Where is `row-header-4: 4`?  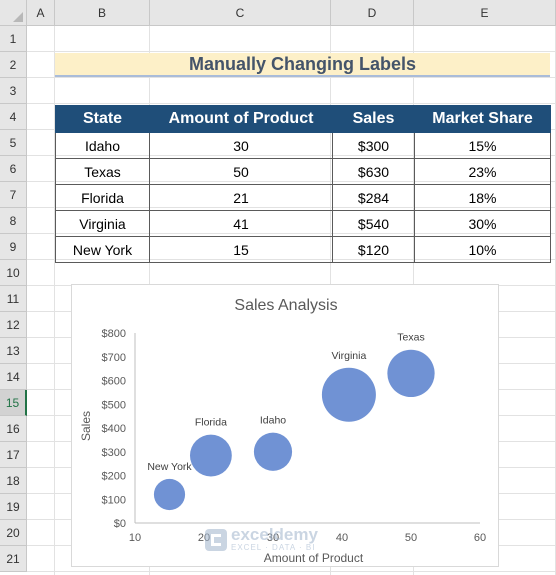
row-header-4: 4 is located at coordinates (13, 117).